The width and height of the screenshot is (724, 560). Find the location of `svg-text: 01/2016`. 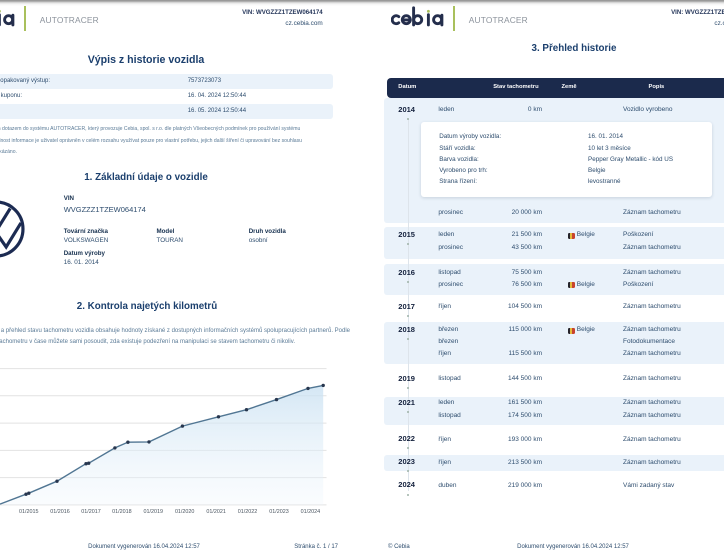

svg-text: 01/2016 is located at coordinates (60, 512).